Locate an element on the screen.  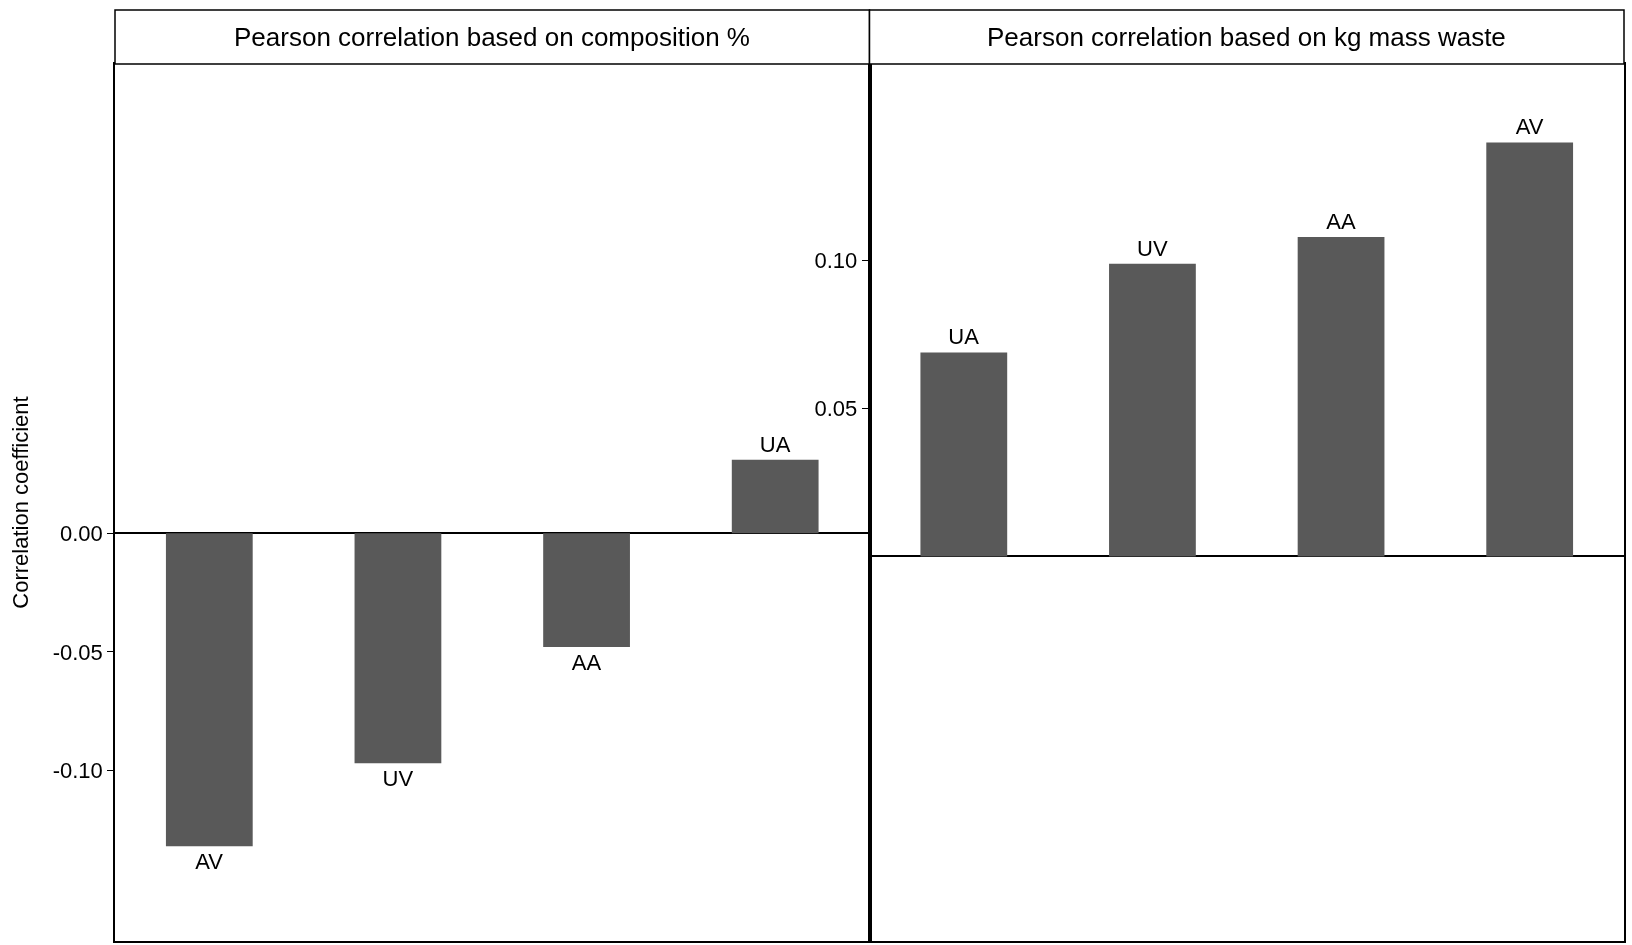
y-axis-title: Correlation coefficient is located at coordinates (20, 502).